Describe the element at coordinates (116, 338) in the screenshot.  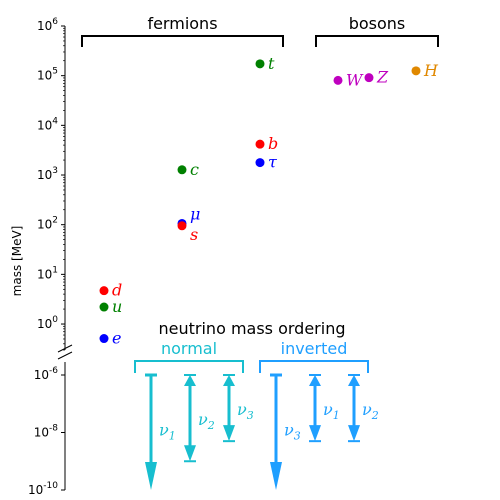
I see `point-label: e` at that location.